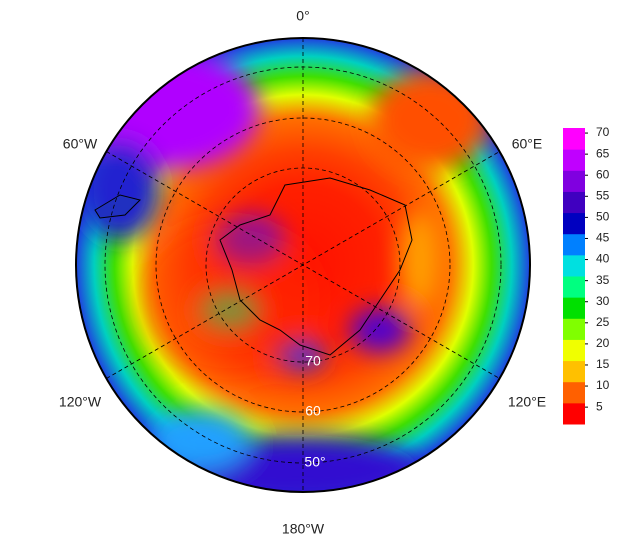  I want to click on longitude-label: 60°E, so click(527, 144).